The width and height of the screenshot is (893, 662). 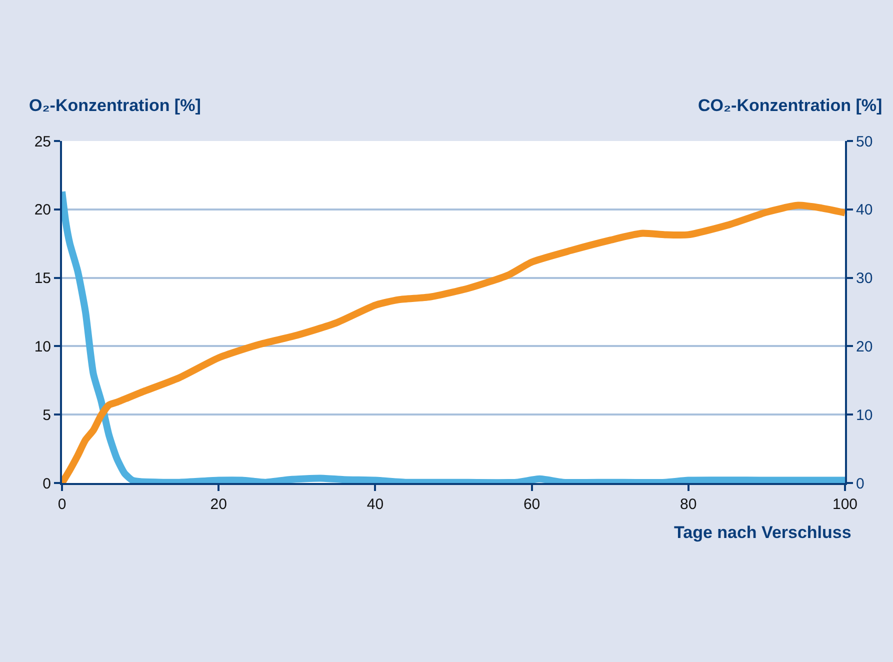 I want to click on y-tick-label: 5, so click(x=46, y=415).